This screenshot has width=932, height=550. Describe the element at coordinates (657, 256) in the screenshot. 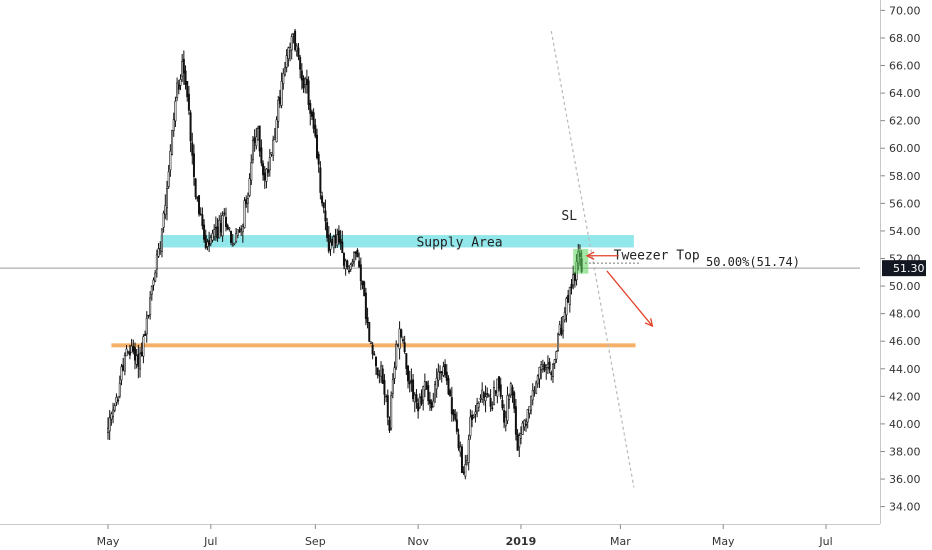

I see `tweezer-top-label: Tweezer Top` at that location.